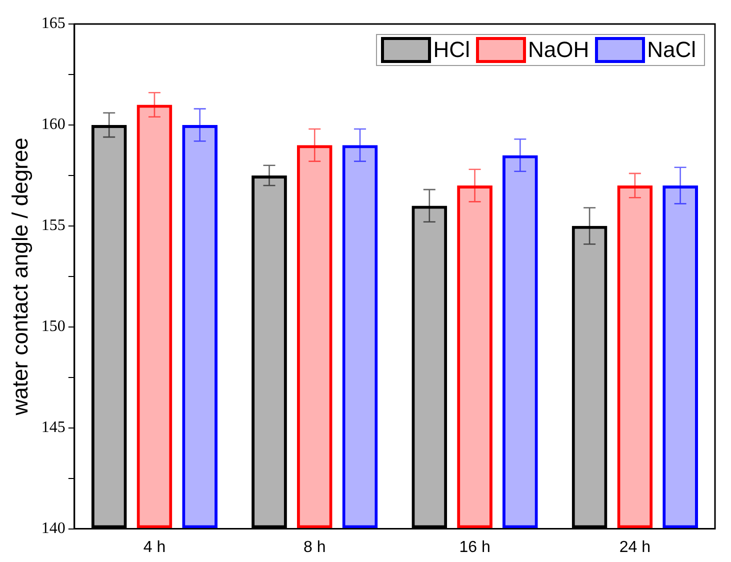 This screenshot has height=562, width=731. Describe the element at coordinates (154, 547) in the screenshot. I see `x-tick-label: 4 h` at that location.